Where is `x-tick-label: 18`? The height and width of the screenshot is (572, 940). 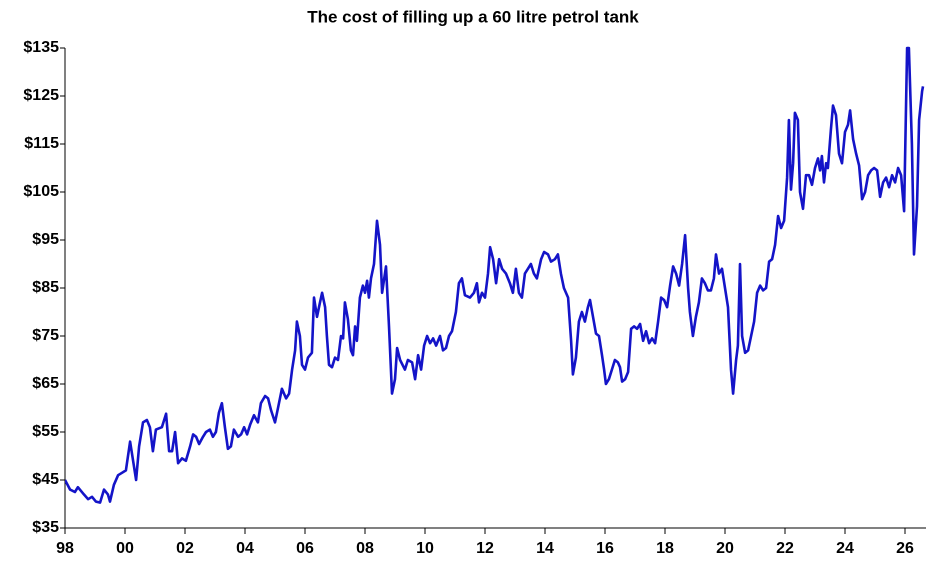 x-tick-label: 18 is located at coordinates (665, 548).